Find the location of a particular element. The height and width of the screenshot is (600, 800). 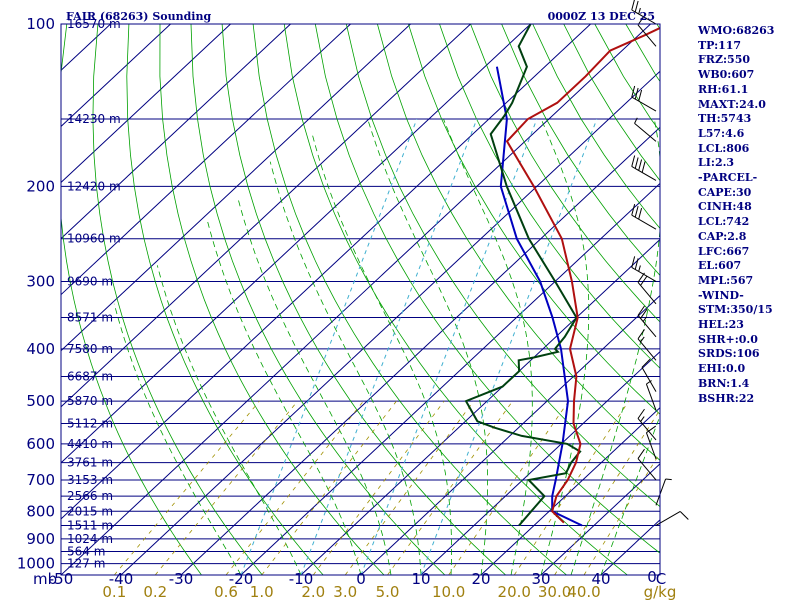

index-item: TH:5743 is located at coordinates (725, 119).